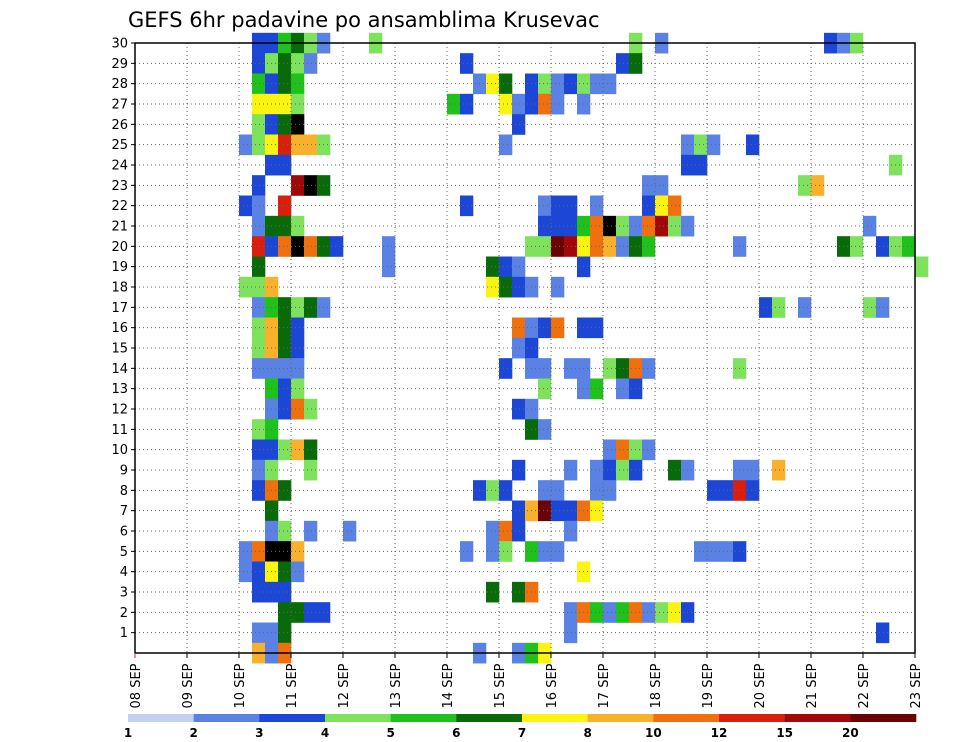 The image size is (960, 742). Describe the element at coordinates (119, 308) in the screenshot. I see `y-tick-label: 17` at that location.